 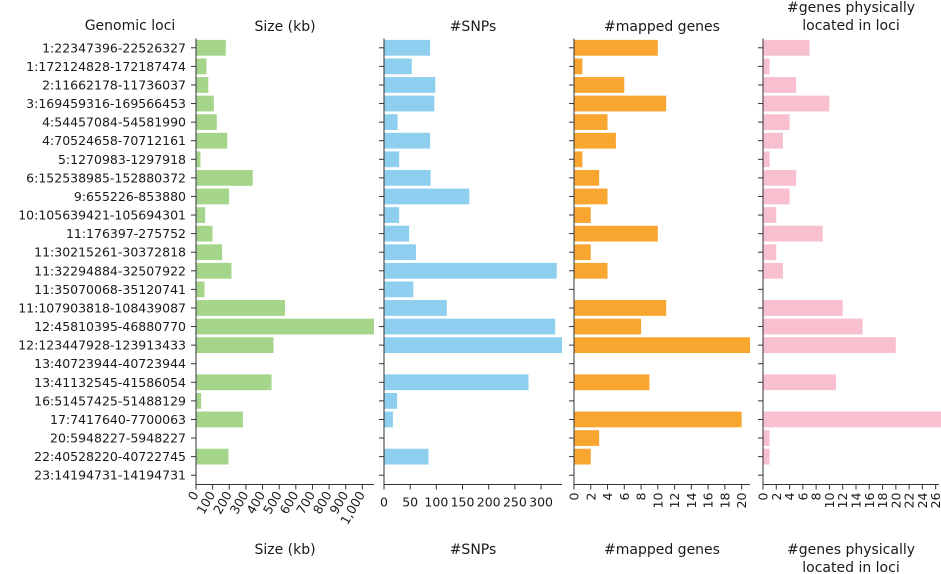 What do you see at coordinates (489, 502) in the screenshot?
I see `x-tick-label: 200` at bounding box center [489, 502].